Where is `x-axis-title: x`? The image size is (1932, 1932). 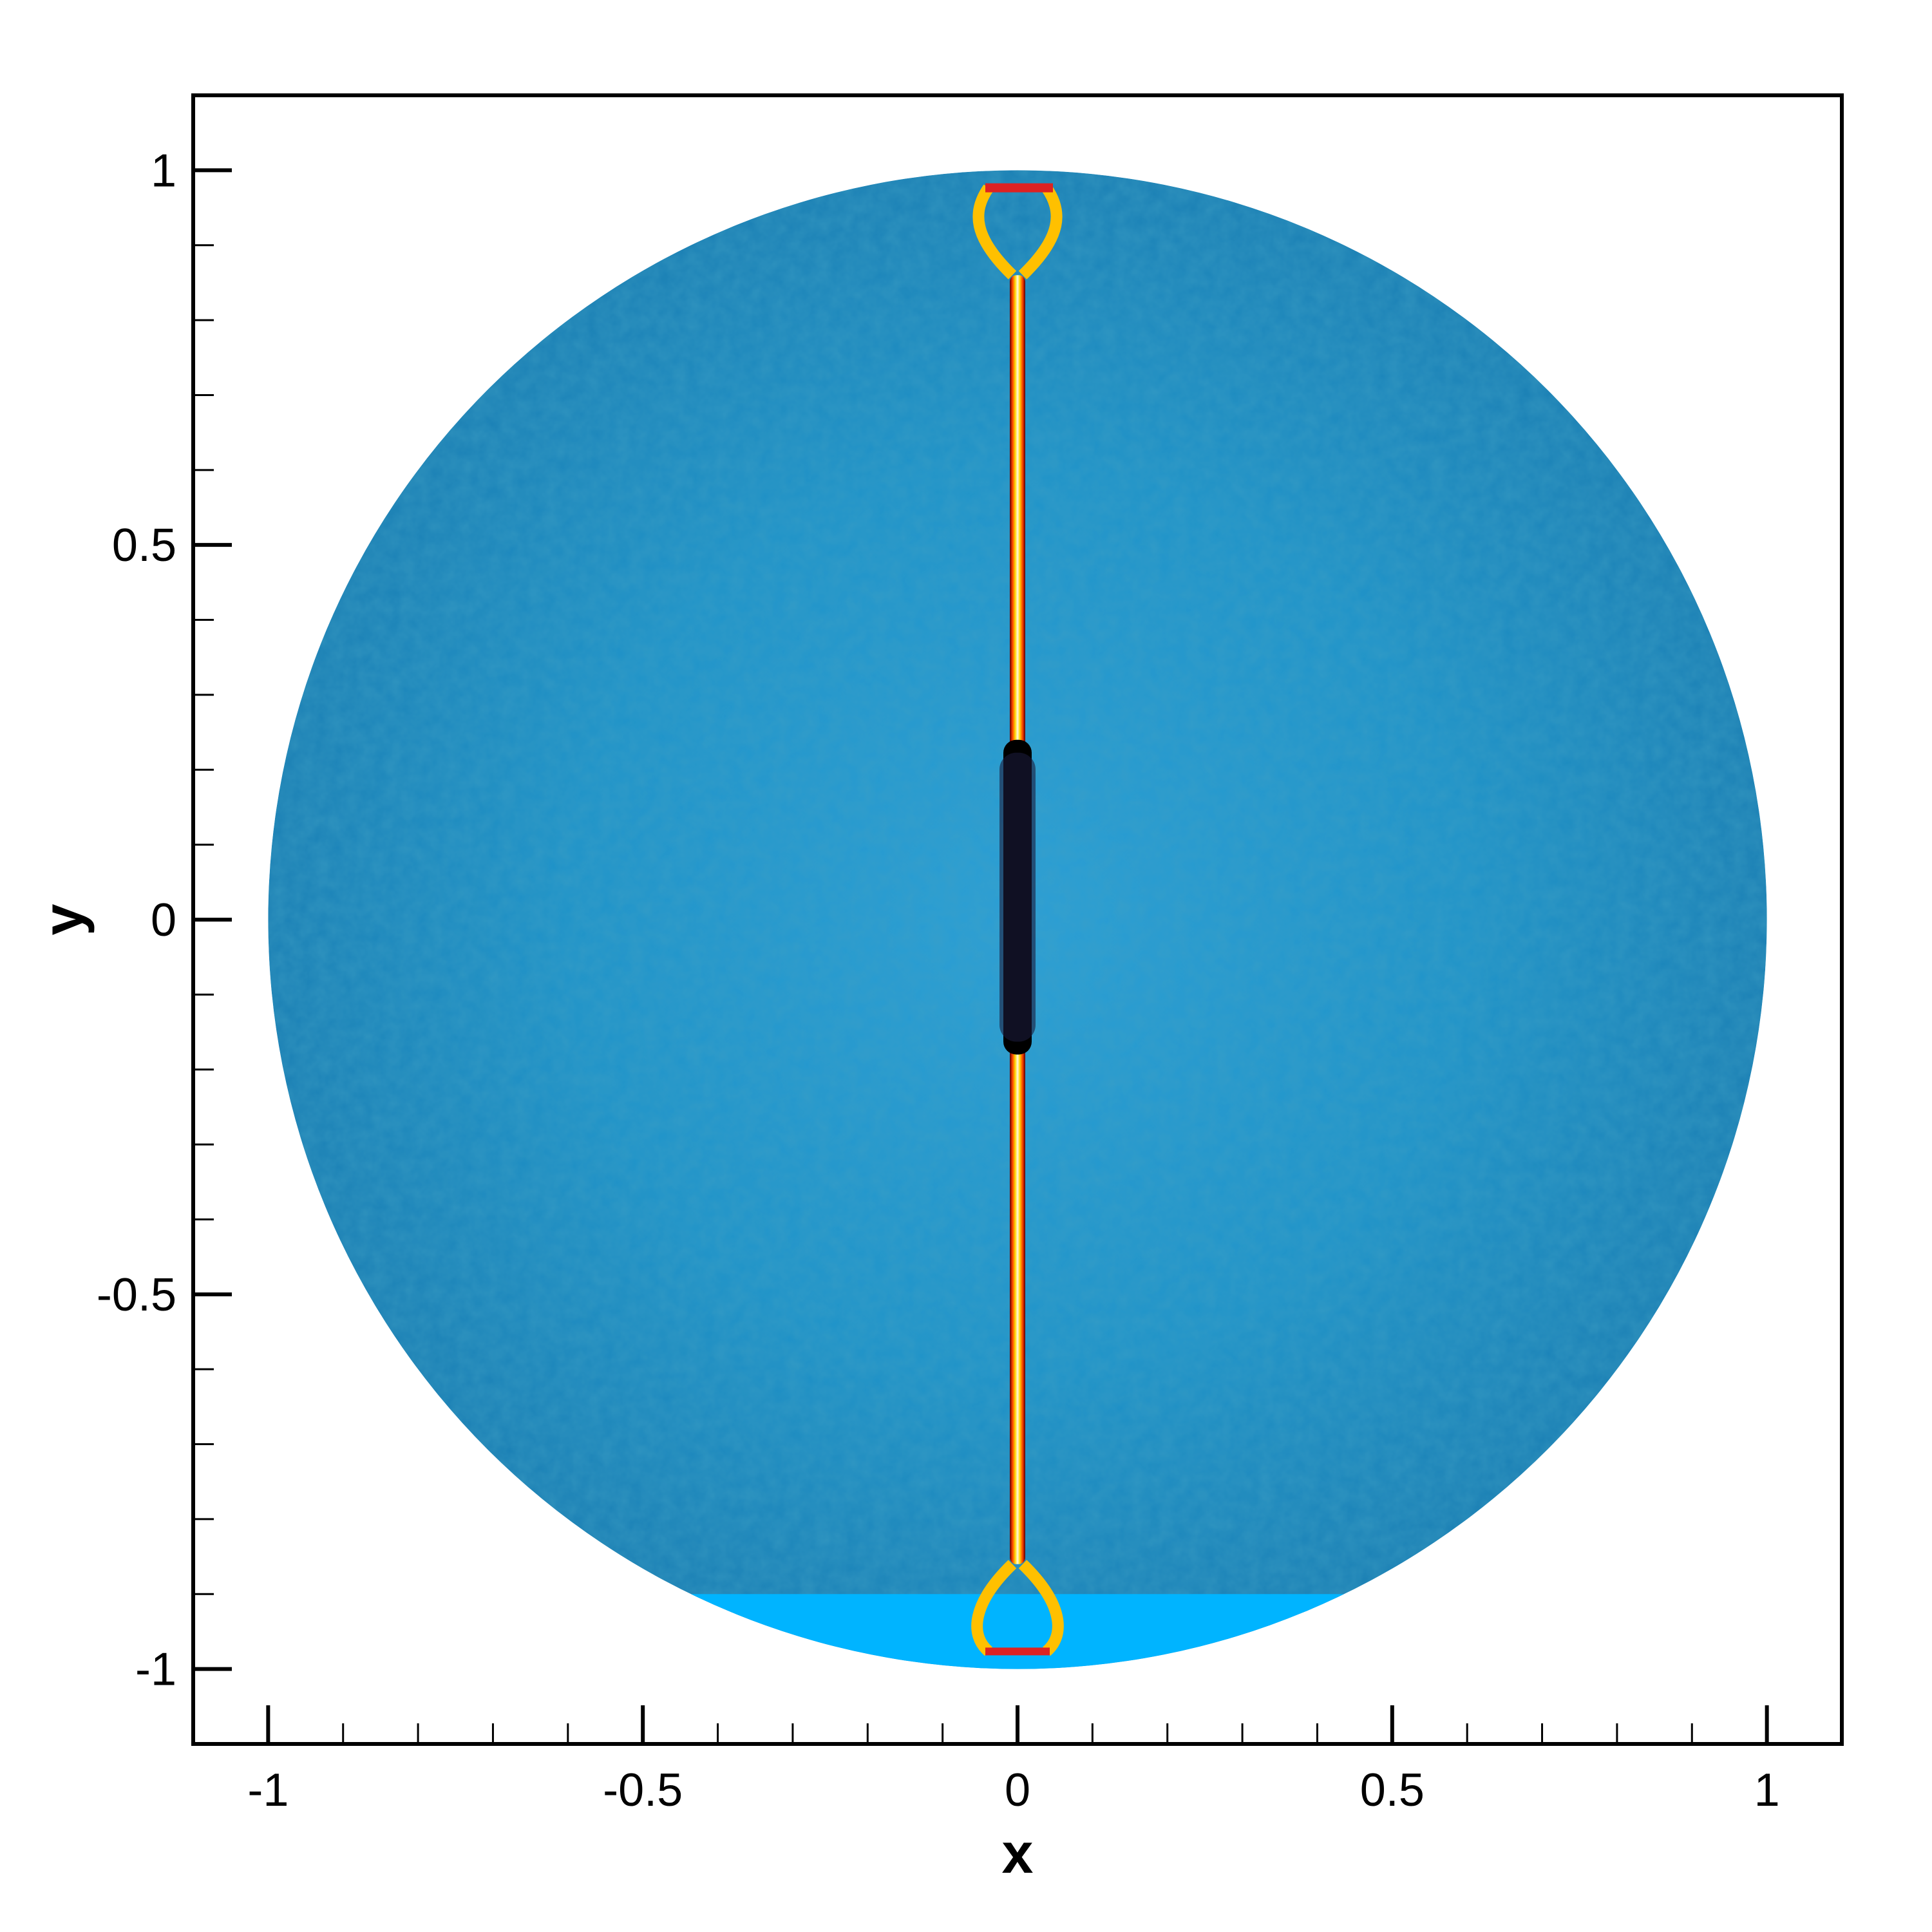 x-axis-title: x is located at coordinates (1018, 1853).